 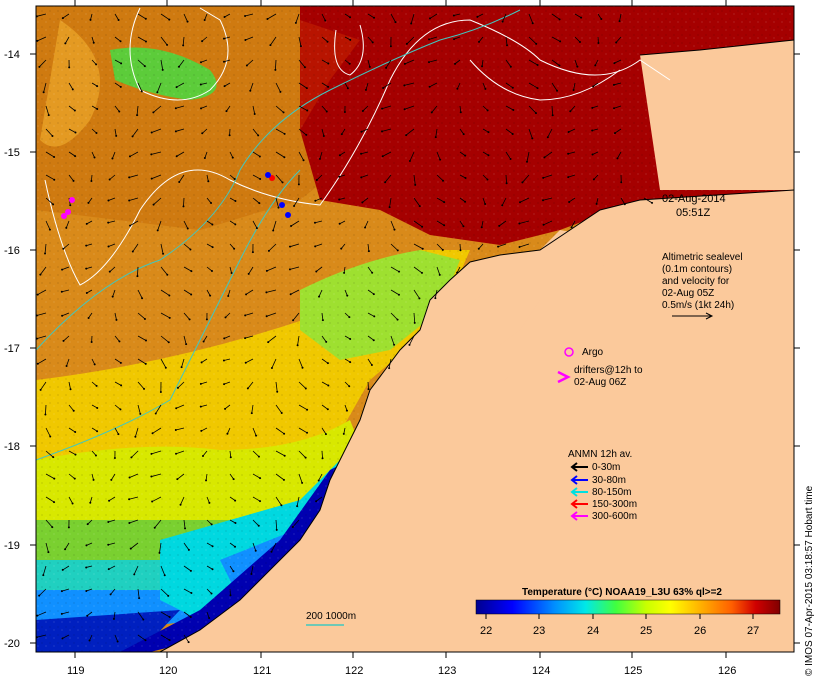 What do you see at coordinates (603, 516) in the screenshot?
I see `anmn-item: 300-600m` at bounding box center [603, 516].